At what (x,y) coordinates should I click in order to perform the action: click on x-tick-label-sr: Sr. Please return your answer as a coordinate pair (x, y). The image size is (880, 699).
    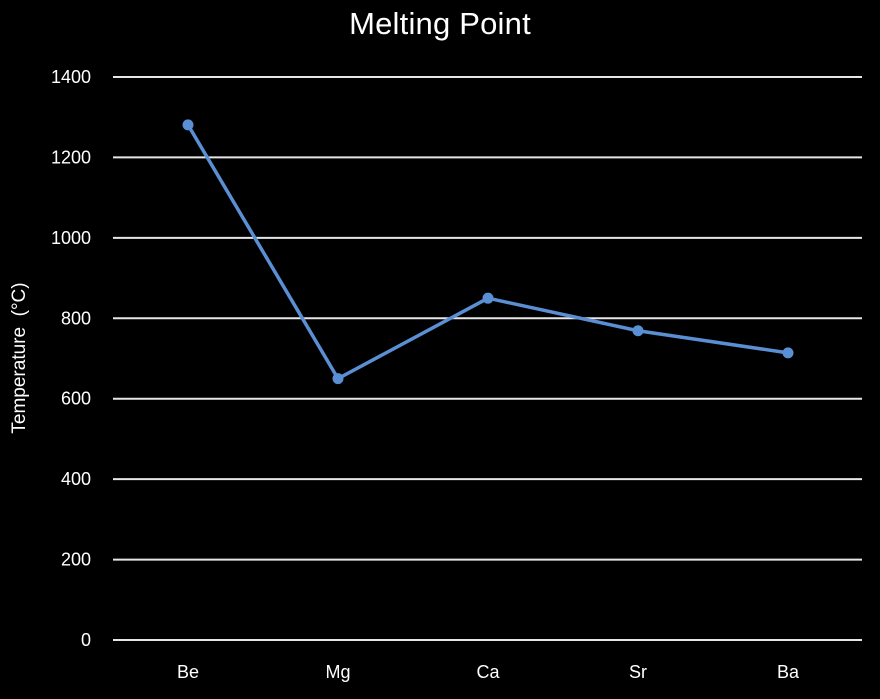
    Looking at the image, I should click on (638, 672).